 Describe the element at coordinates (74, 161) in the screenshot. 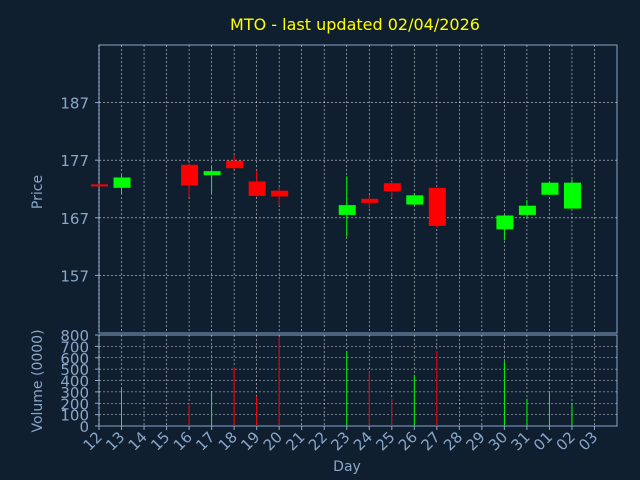

I see `price-tick-label: 177` at that location.